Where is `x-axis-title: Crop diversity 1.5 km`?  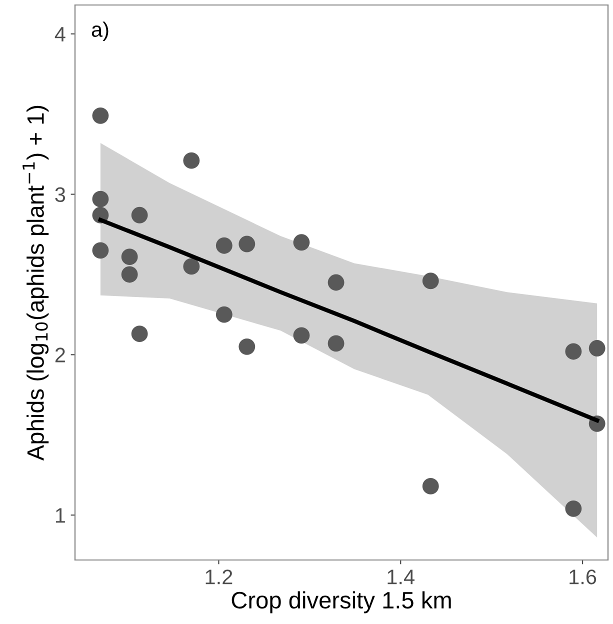
x-axis-title: Crop diversity 1.5 km is located at coordinates (341, 602).